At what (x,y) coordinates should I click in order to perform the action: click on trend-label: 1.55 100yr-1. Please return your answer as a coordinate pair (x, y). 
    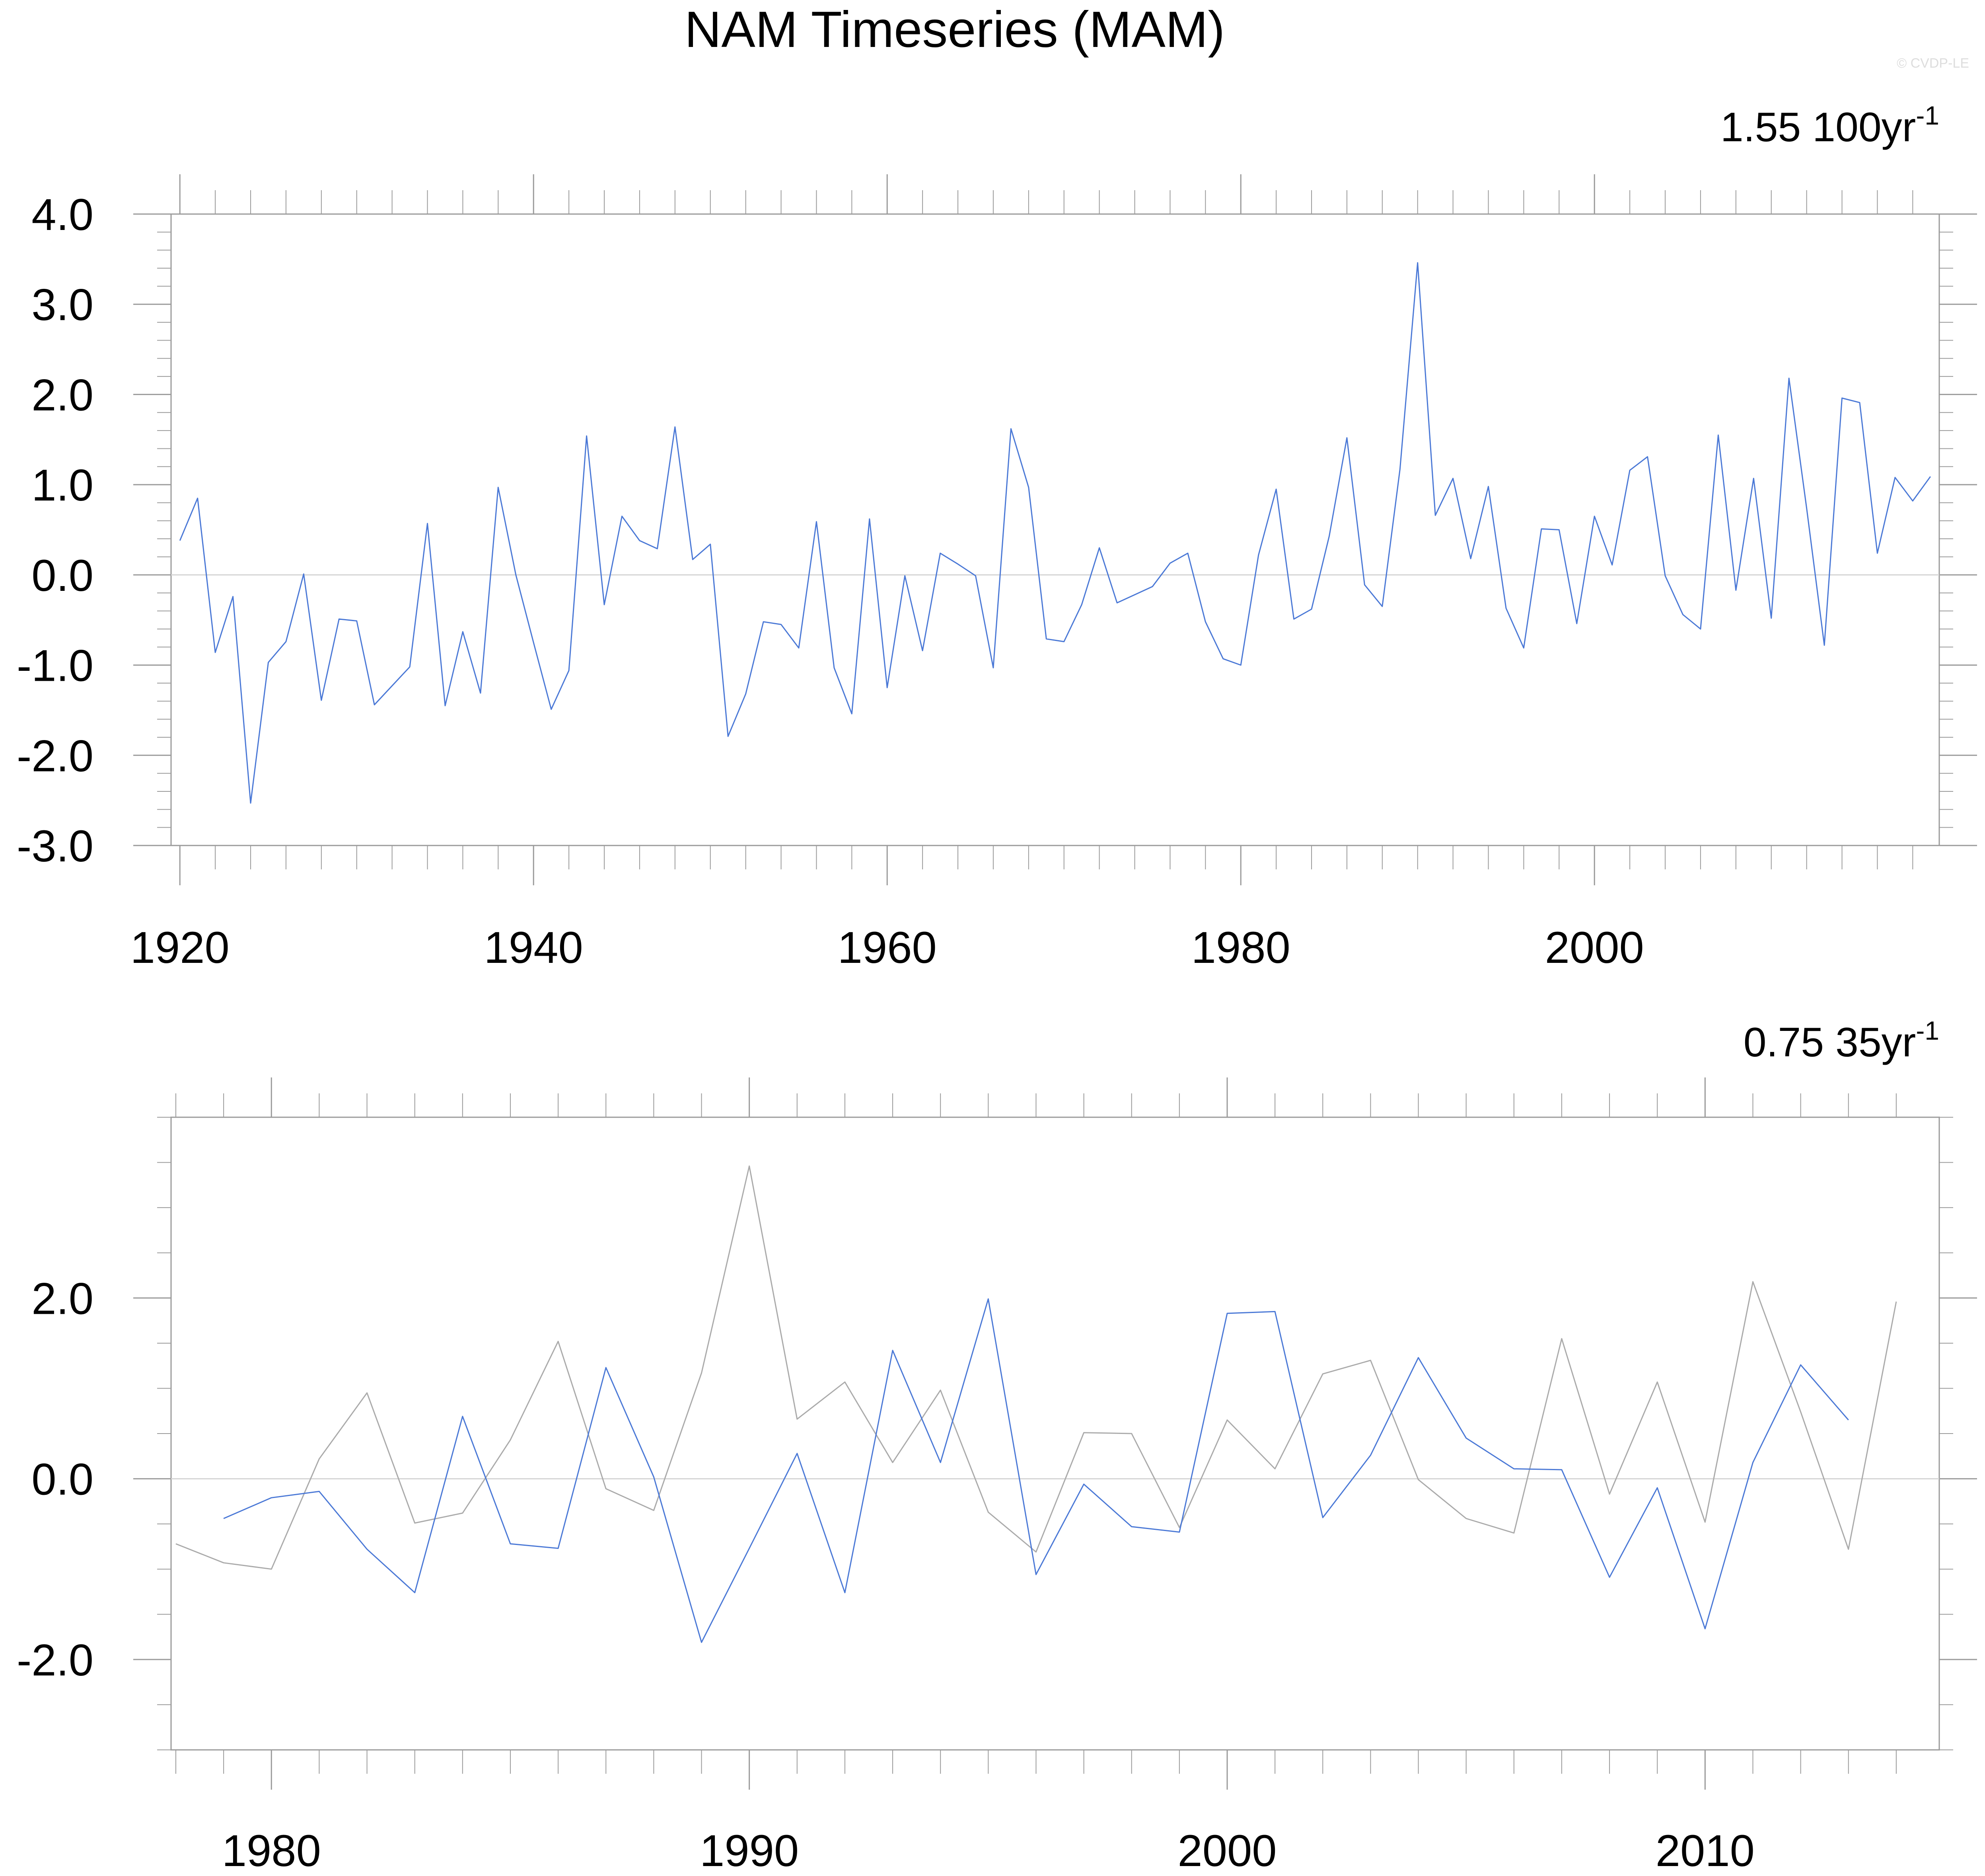
    Looking at the image, I should click on (1829, 126).